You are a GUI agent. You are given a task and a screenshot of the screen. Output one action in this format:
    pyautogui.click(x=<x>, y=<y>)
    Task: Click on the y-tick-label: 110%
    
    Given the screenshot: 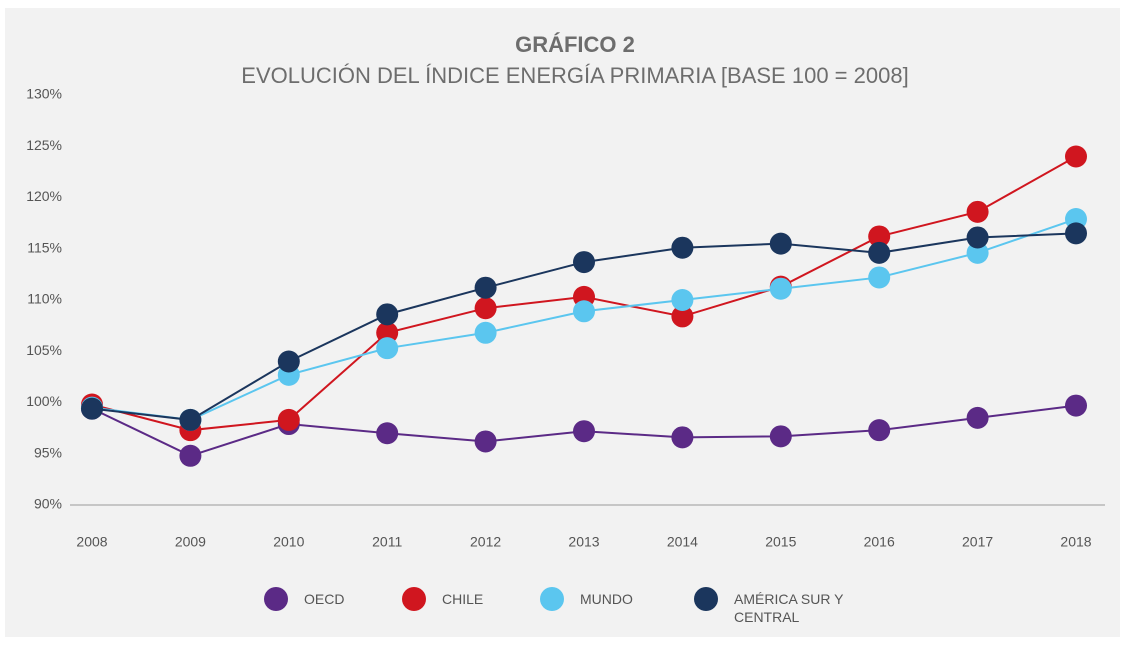 What is the action you would take?
    pyautogui.click(x=44, y=299)
    